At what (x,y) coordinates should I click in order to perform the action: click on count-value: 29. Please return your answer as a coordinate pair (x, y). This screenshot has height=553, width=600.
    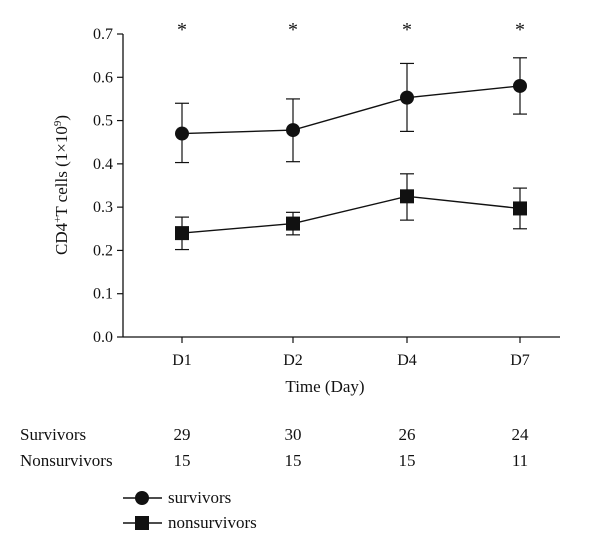
    Looking at the image, I should click on (182, 434).